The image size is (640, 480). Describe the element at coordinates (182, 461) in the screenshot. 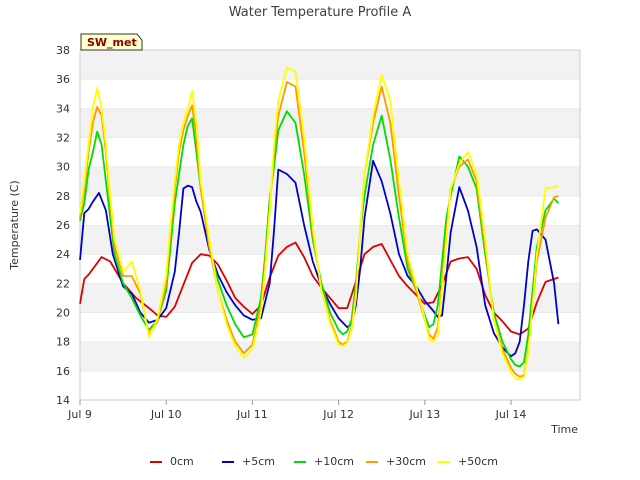

I see `legend-label: 0cm` at that location.